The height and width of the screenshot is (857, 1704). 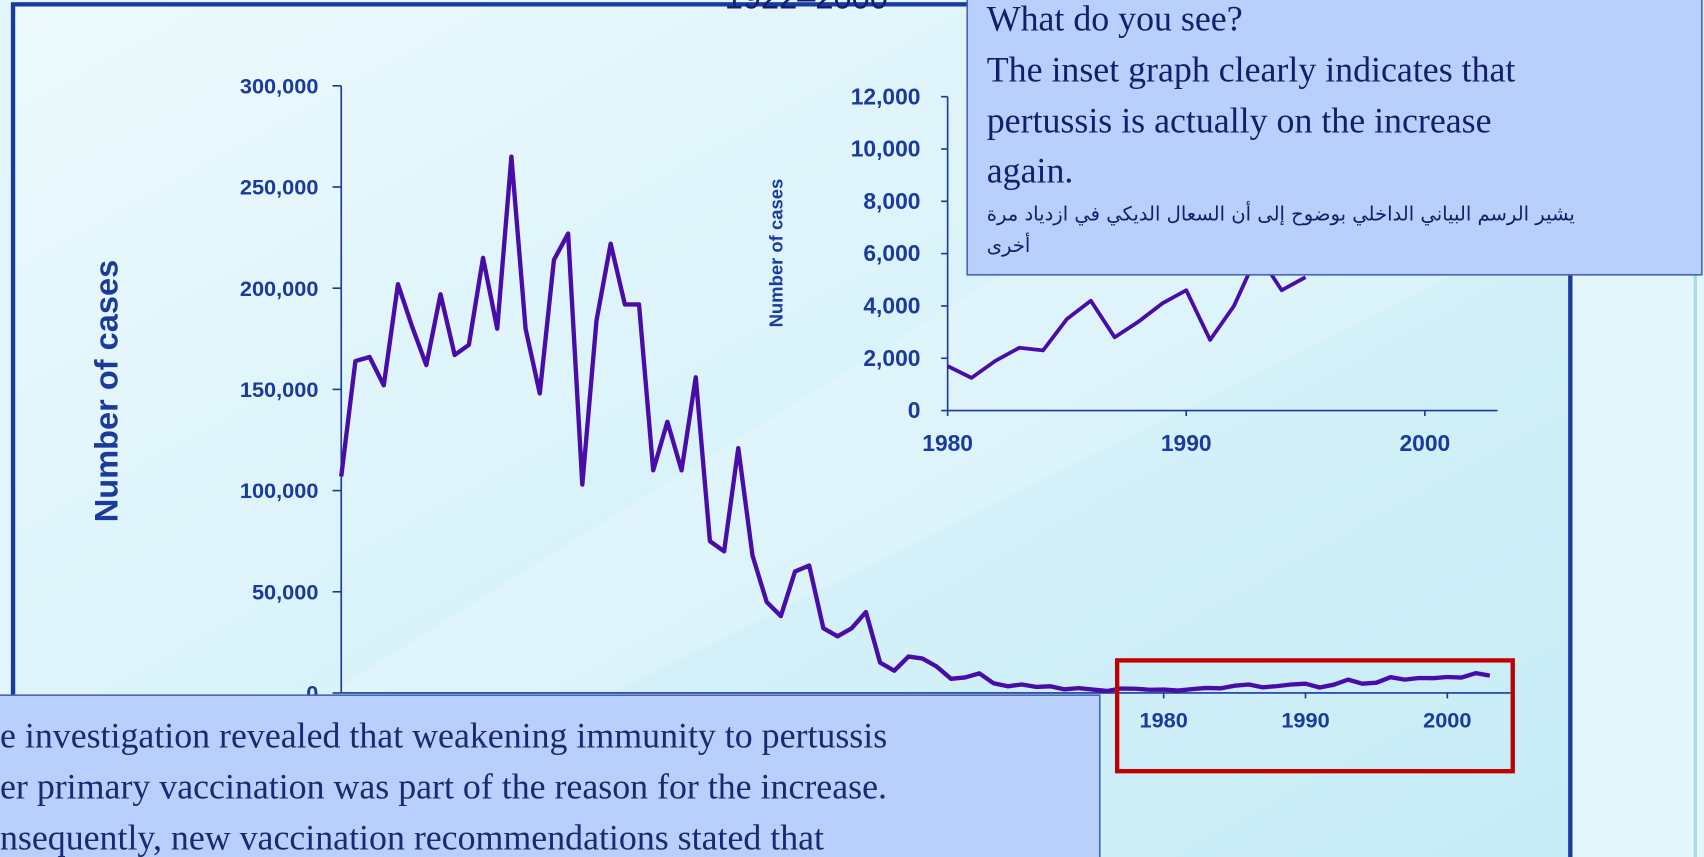 What do you see at coordinates (806, 8) in the screenshot?
I see `title-fragment: 1922–2000` at bounding box center [806, 8].